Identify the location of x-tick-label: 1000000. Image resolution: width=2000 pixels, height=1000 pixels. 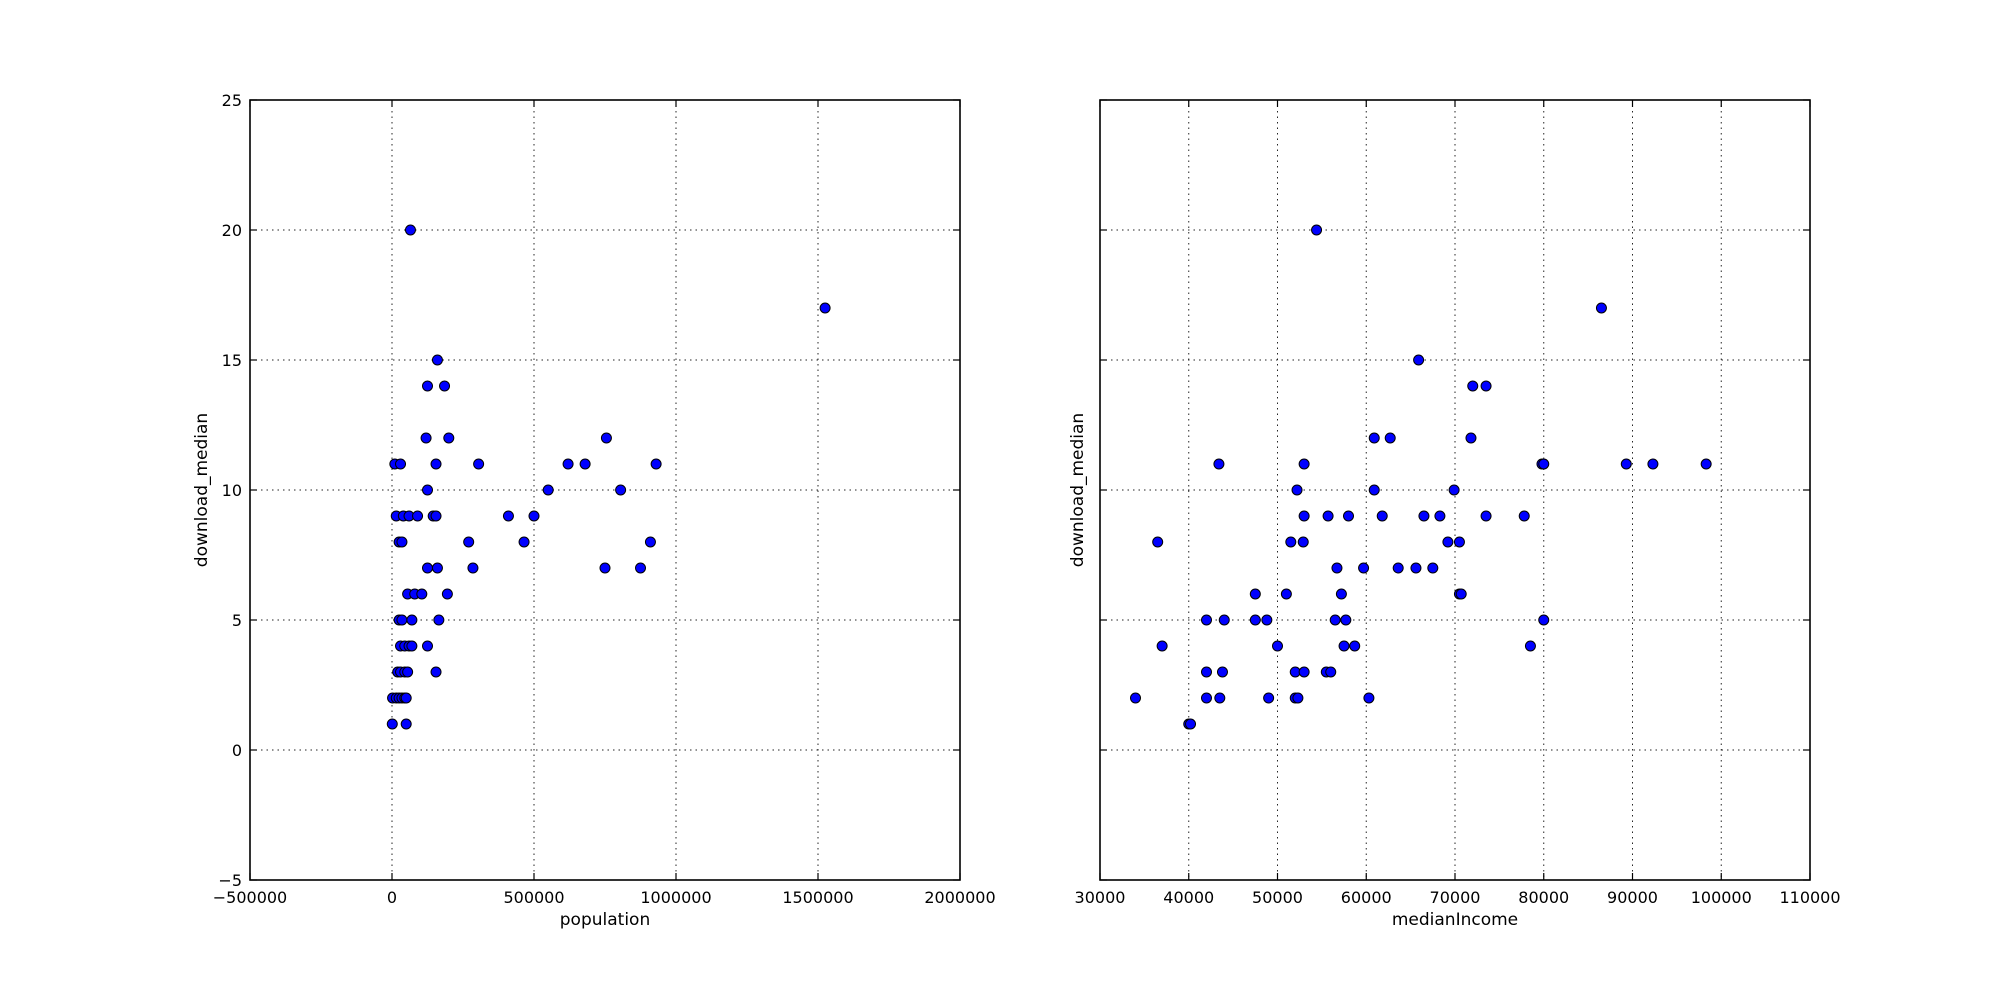
(675, 897).